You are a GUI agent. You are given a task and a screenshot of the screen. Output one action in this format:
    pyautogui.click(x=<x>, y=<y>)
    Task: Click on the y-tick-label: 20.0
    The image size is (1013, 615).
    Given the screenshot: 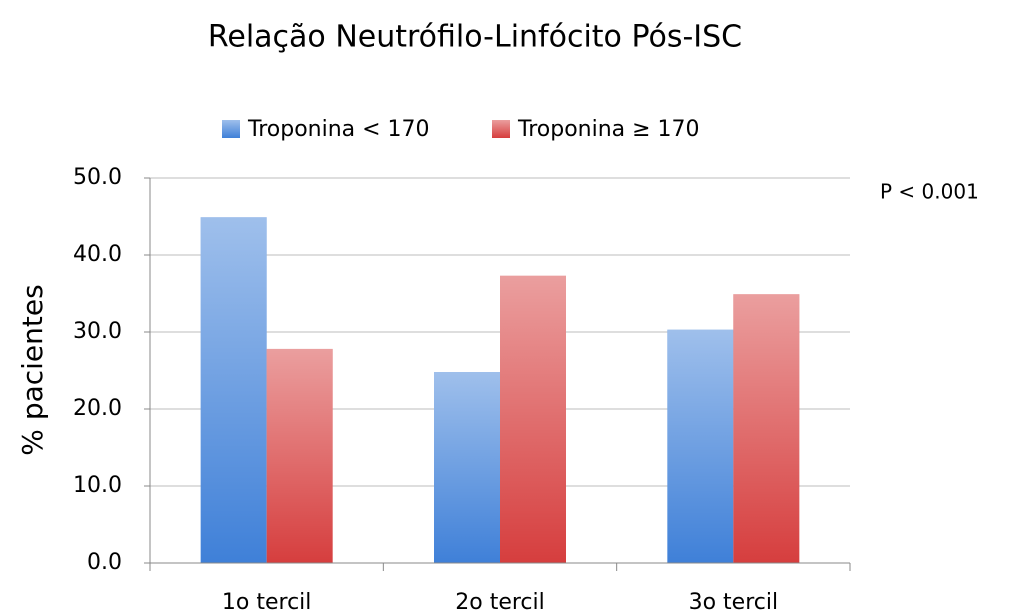 What is the action you would take?
    pyautogui.click(x=97, y=408)
    